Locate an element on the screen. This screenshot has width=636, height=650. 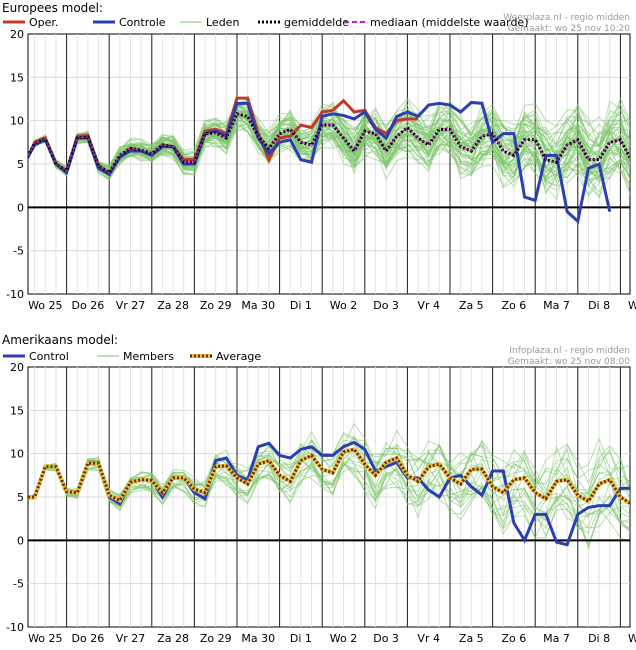
legend-item: Oper. is located at coordinates (30, 22).